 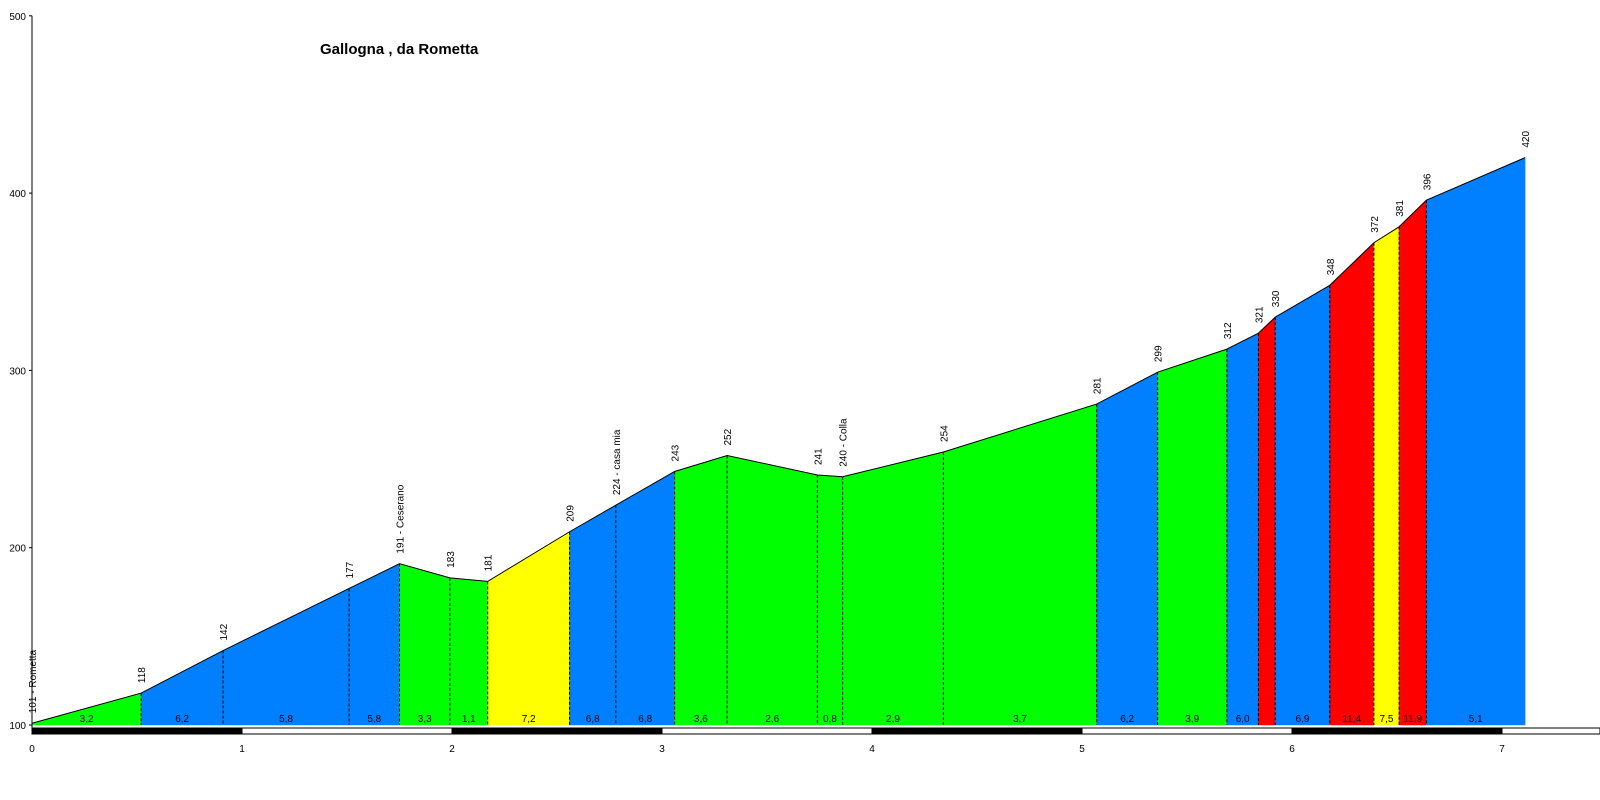 I want to click on altitude-label: 243, so click(x=676, y=452).